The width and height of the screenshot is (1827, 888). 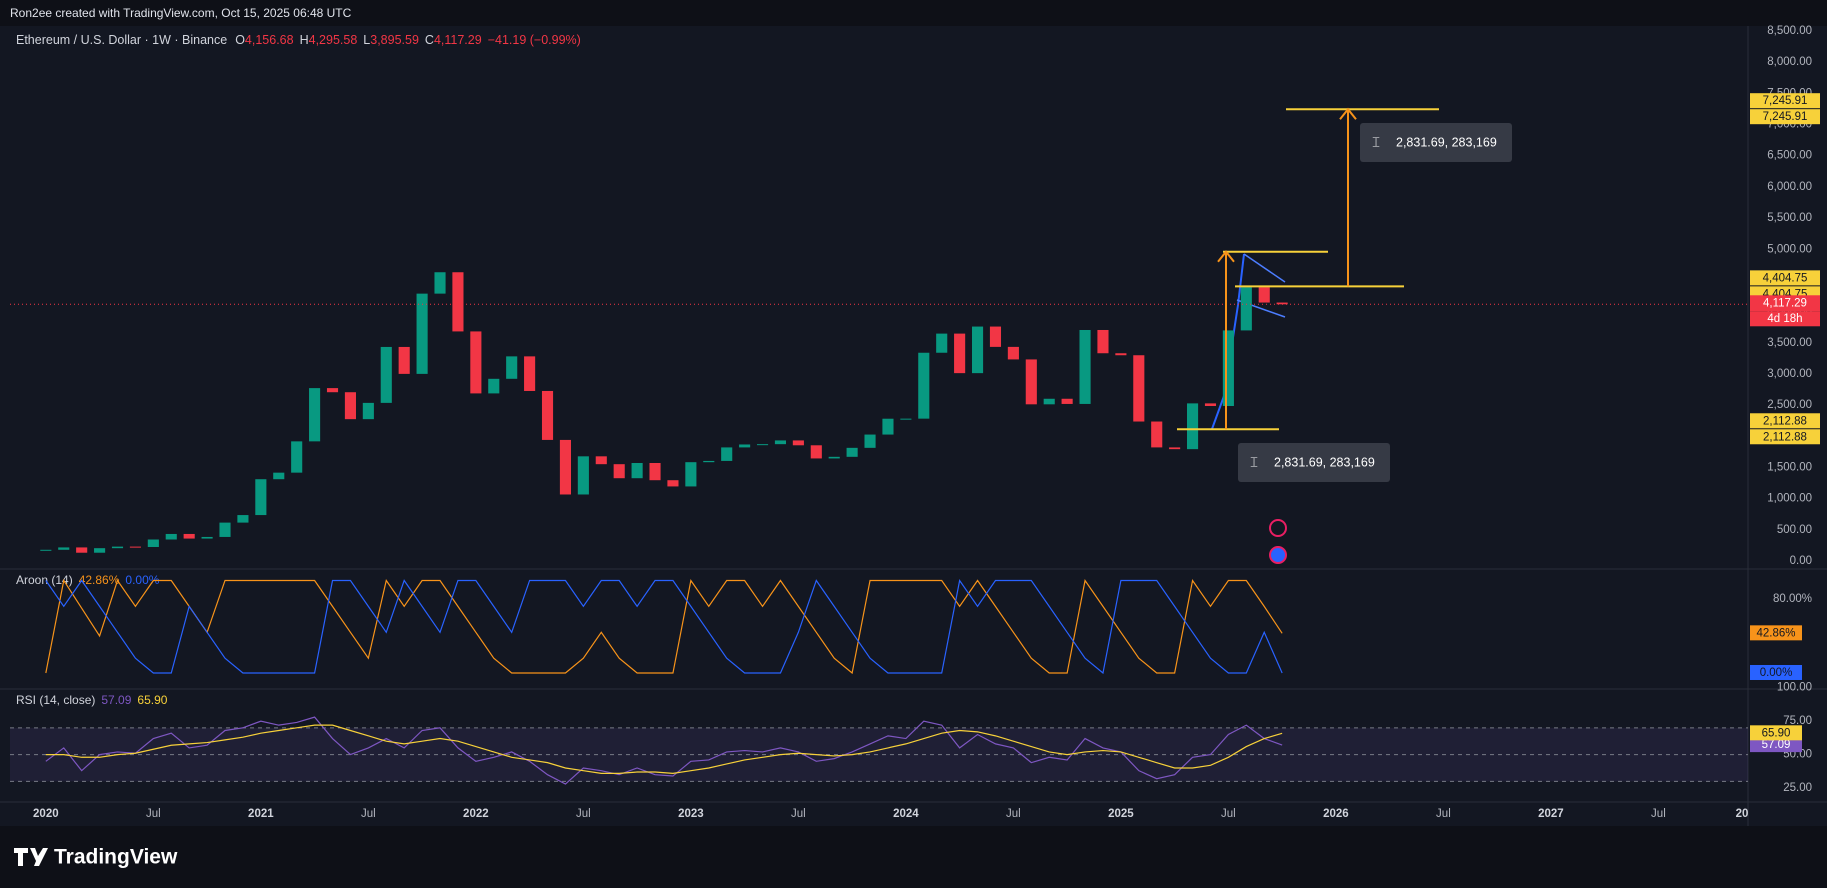 I want to click on legend-item: L, so click(x=366, y=40).